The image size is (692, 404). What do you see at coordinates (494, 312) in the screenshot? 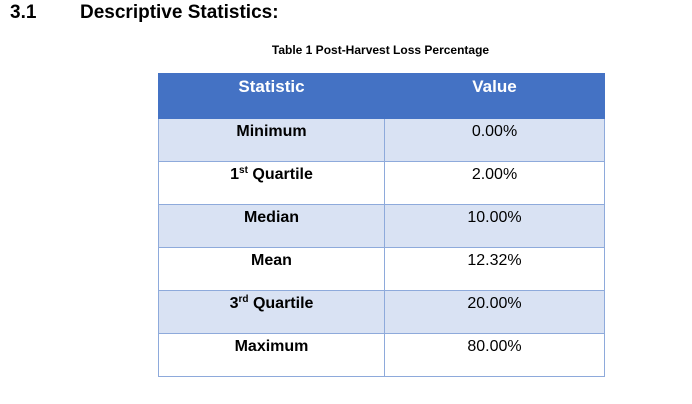
I see `value-cell: 20.00%` at bounding box center [494, 312].